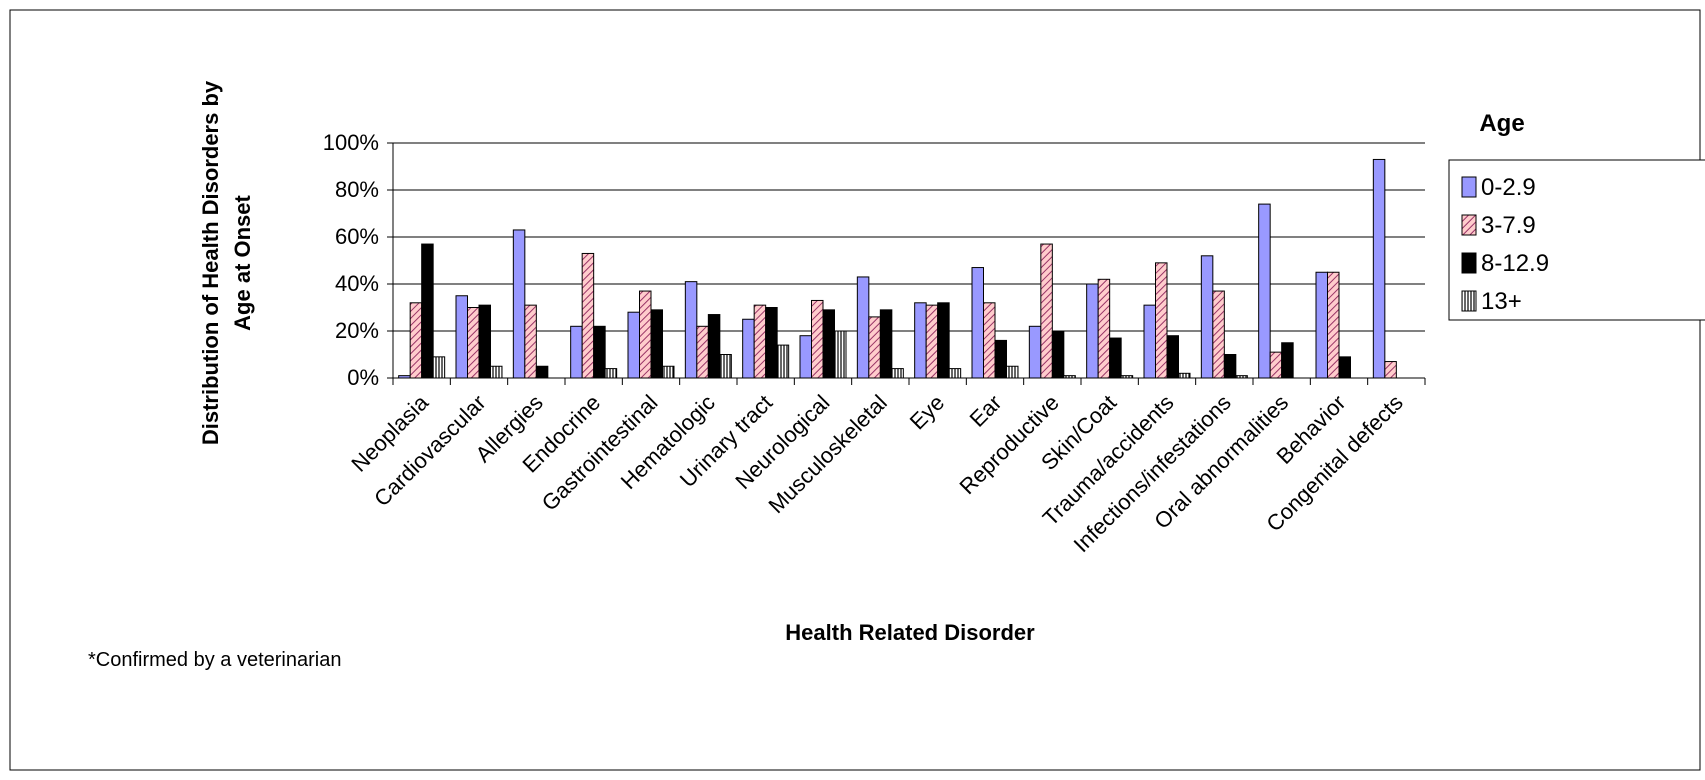  Describe the element at coordinates (210, 262) in the screenshot. I see `y-axis-title-line1: Distribution of Health Disorders by` at that location.